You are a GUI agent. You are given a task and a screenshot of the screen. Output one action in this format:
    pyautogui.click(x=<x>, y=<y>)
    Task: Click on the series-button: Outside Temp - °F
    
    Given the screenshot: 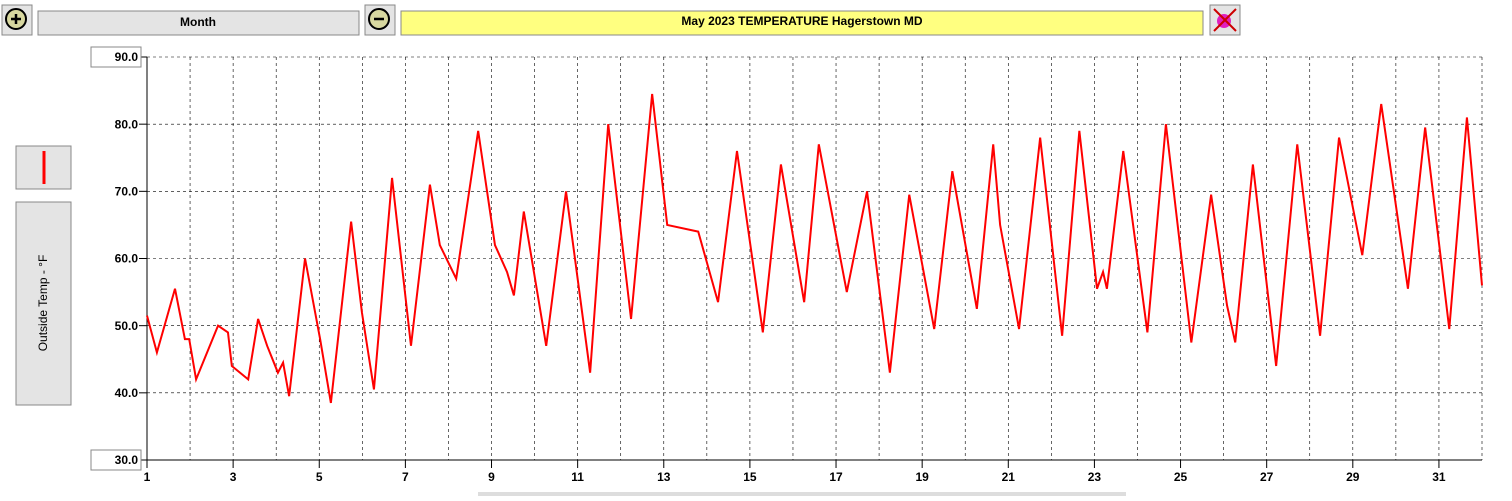 What is the action you would take?
    pyautogui.click(x=43, y=303)
    